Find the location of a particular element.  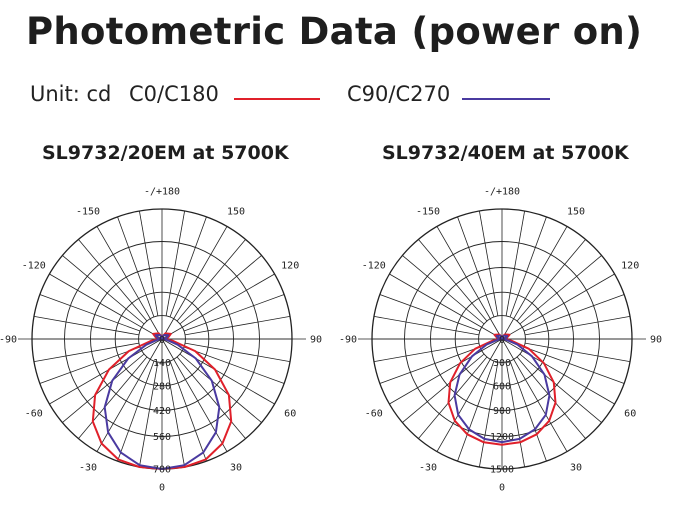

radial-tick-label: 300 is located at coordinates (502, 363).